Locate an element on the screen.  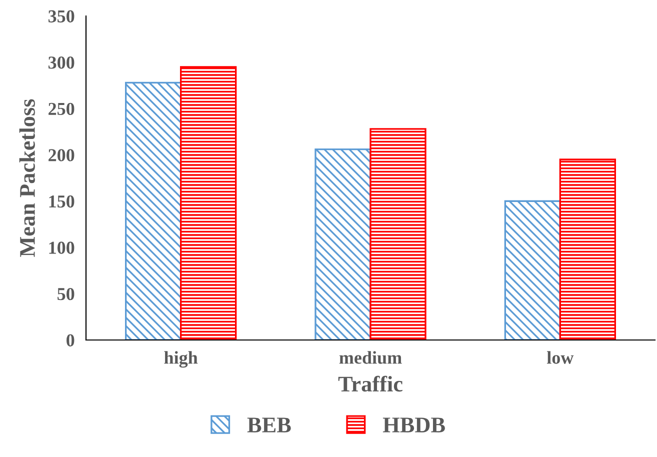
legend-label: HBDB is located at coordinates (413, 425).